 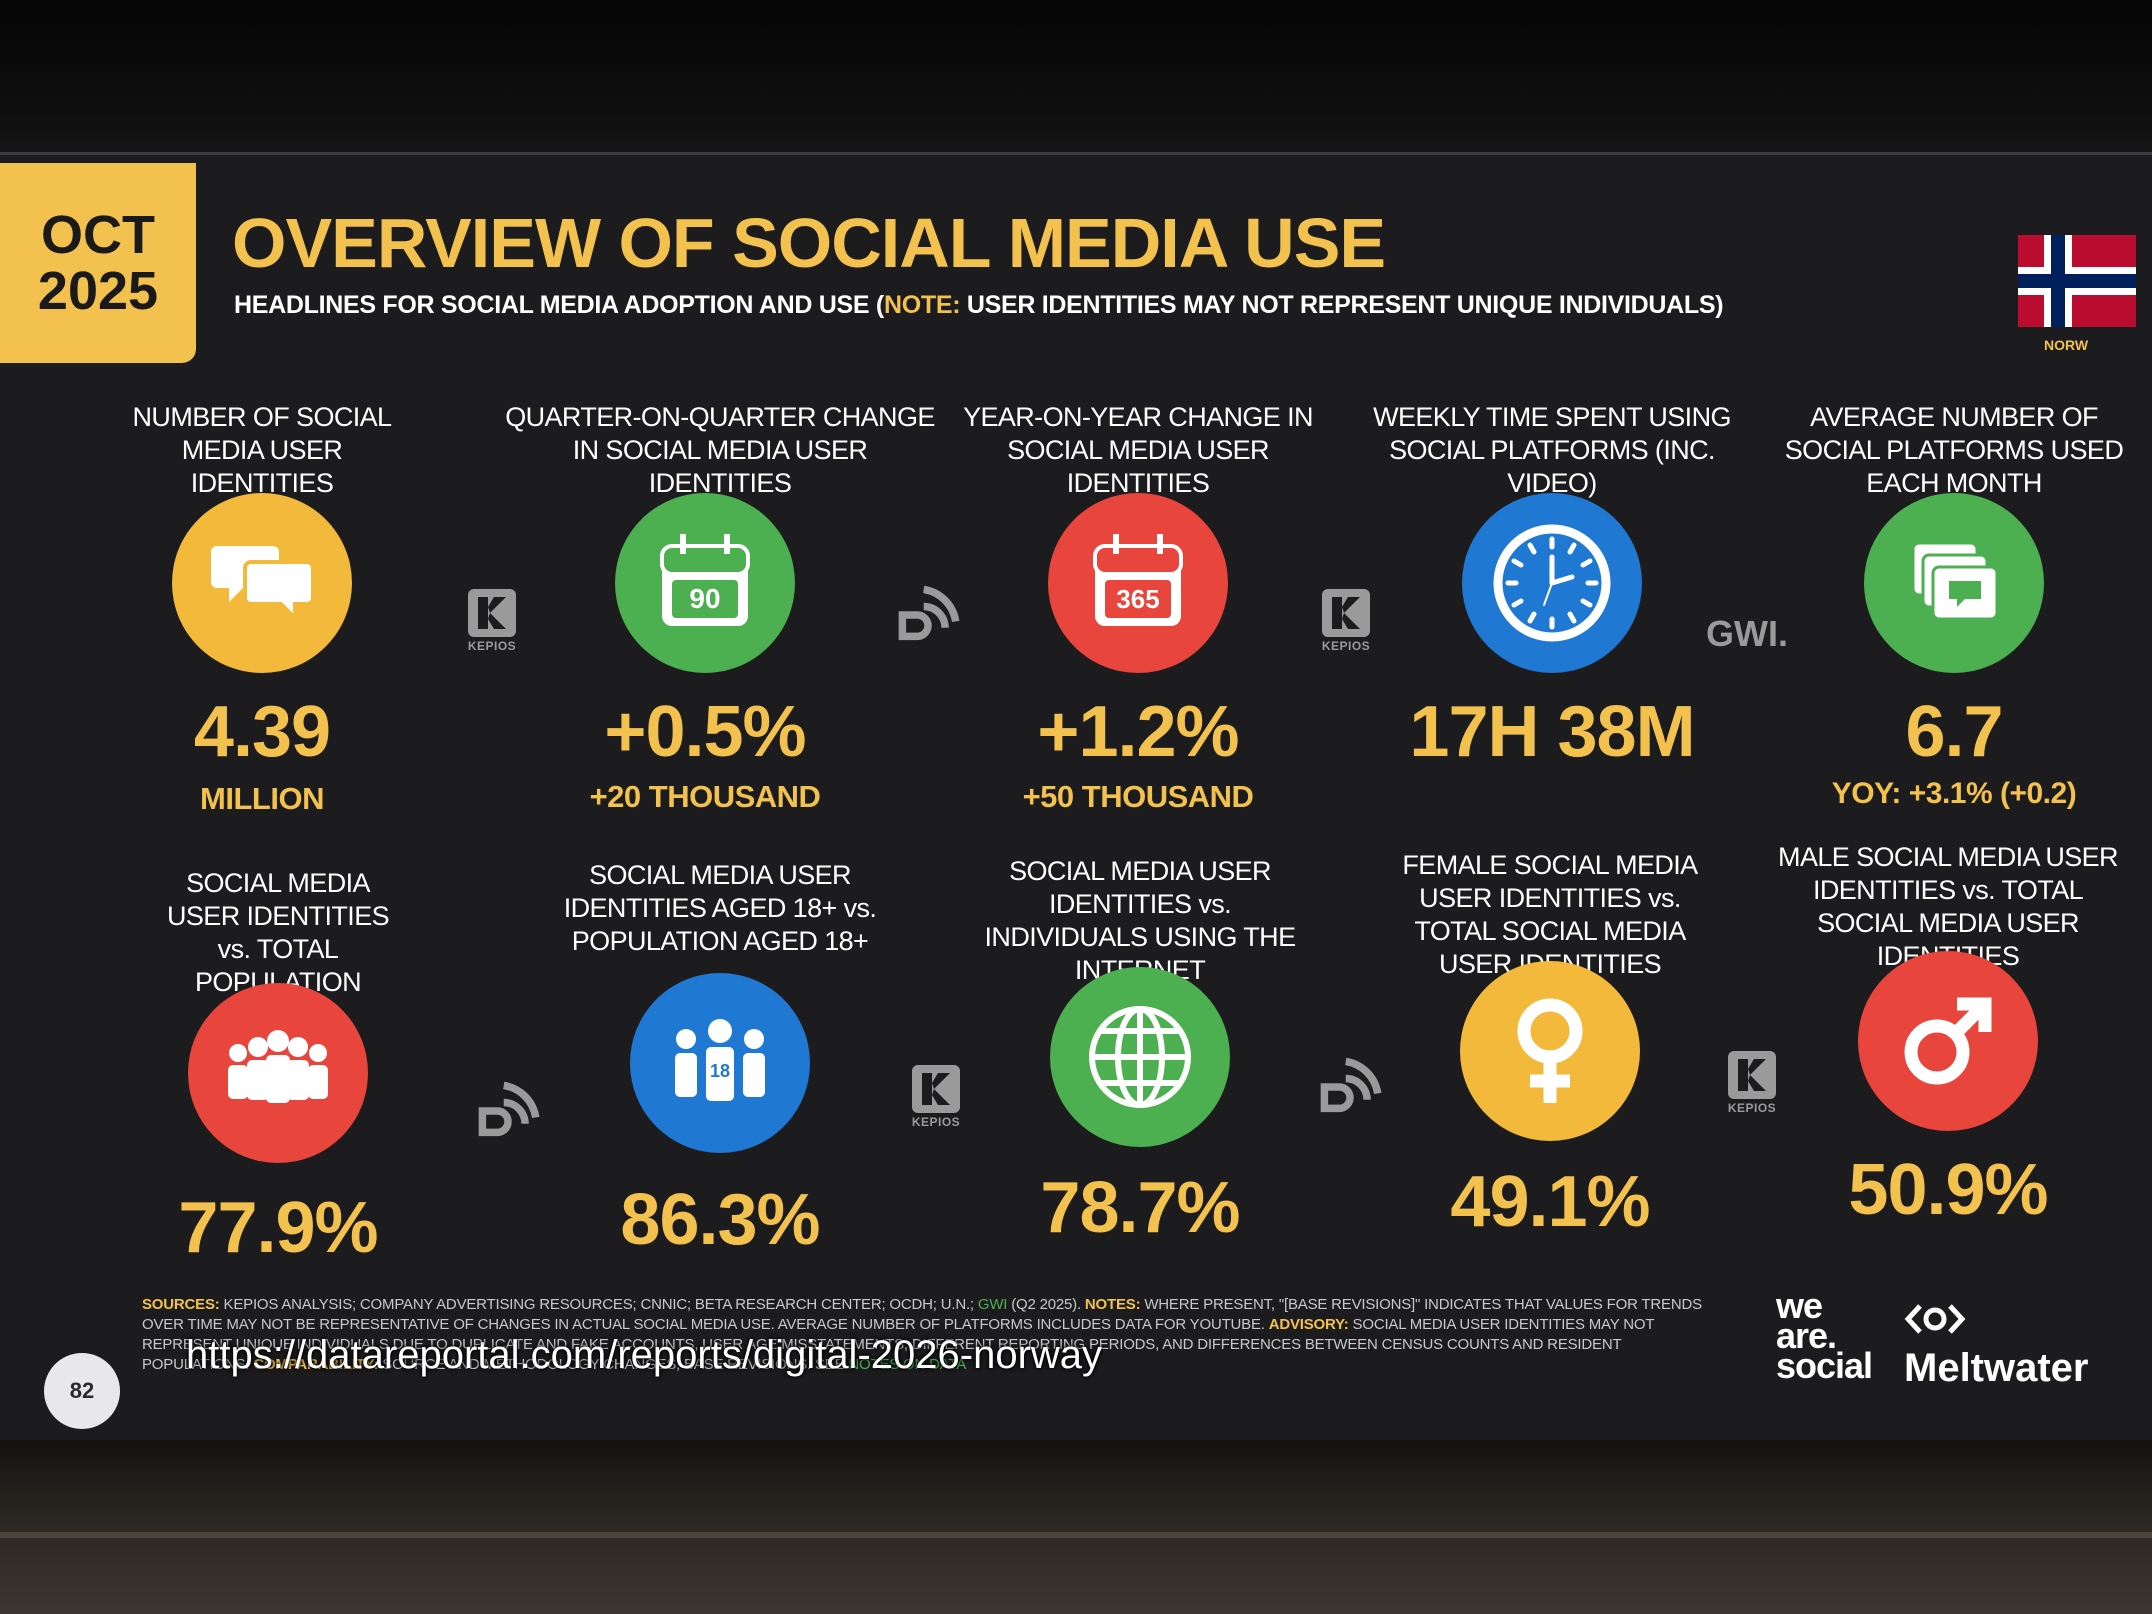 I want to click on laptop-bezel, so click(x=1076, y=1535).